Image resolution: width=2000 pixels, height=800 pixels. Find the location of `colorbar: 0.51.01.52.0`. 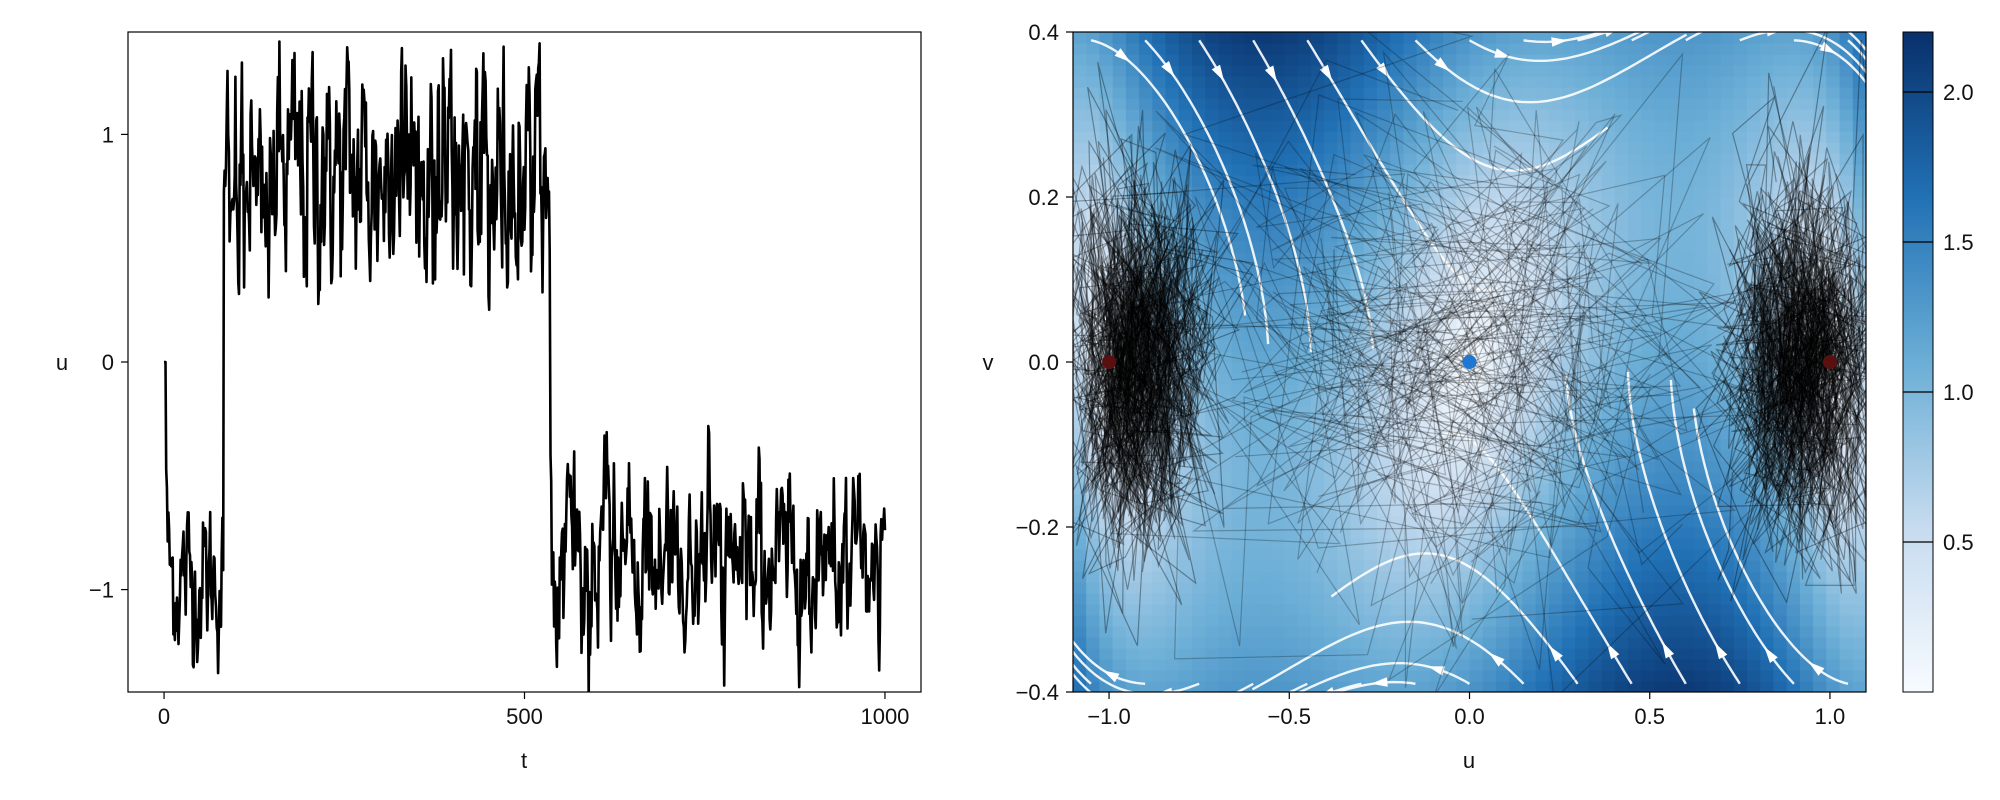

colorbar: 0.51.01.52.0 is located at coordinates (1938, 362).